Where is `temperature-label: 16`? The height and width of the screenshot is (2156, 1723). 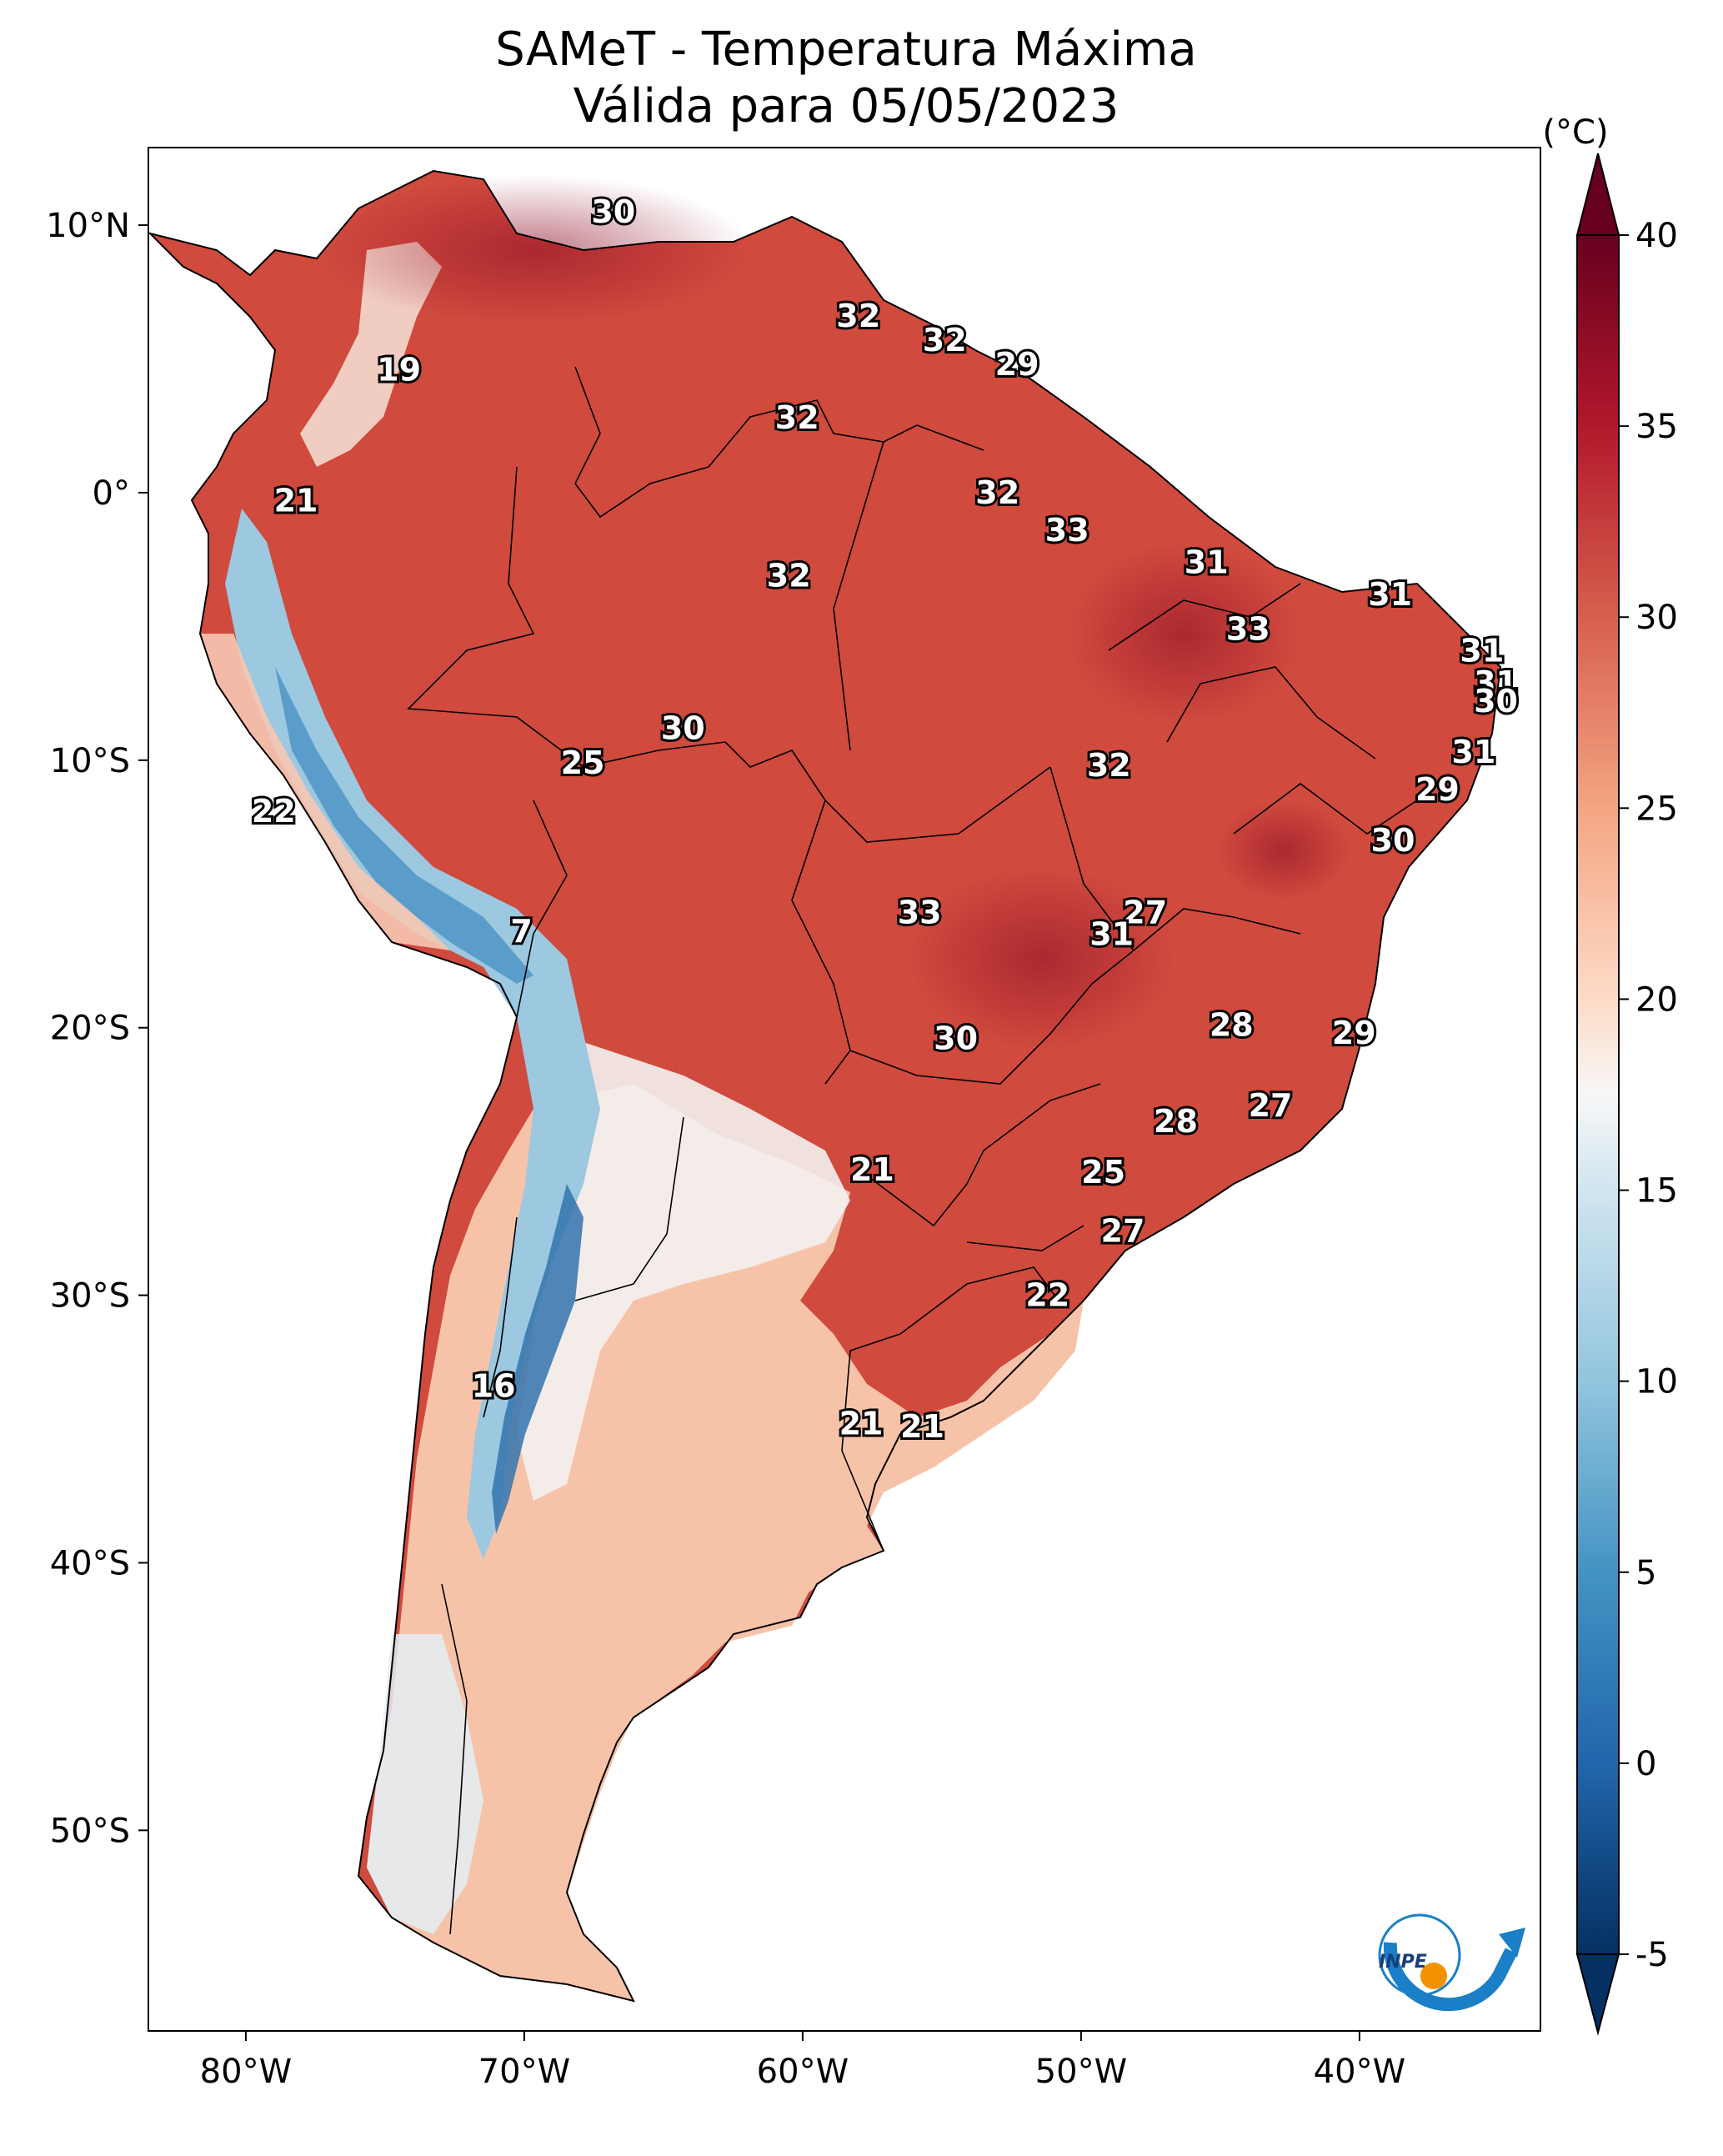
temperature-label: 16 is located at coordinates (494, 1386).